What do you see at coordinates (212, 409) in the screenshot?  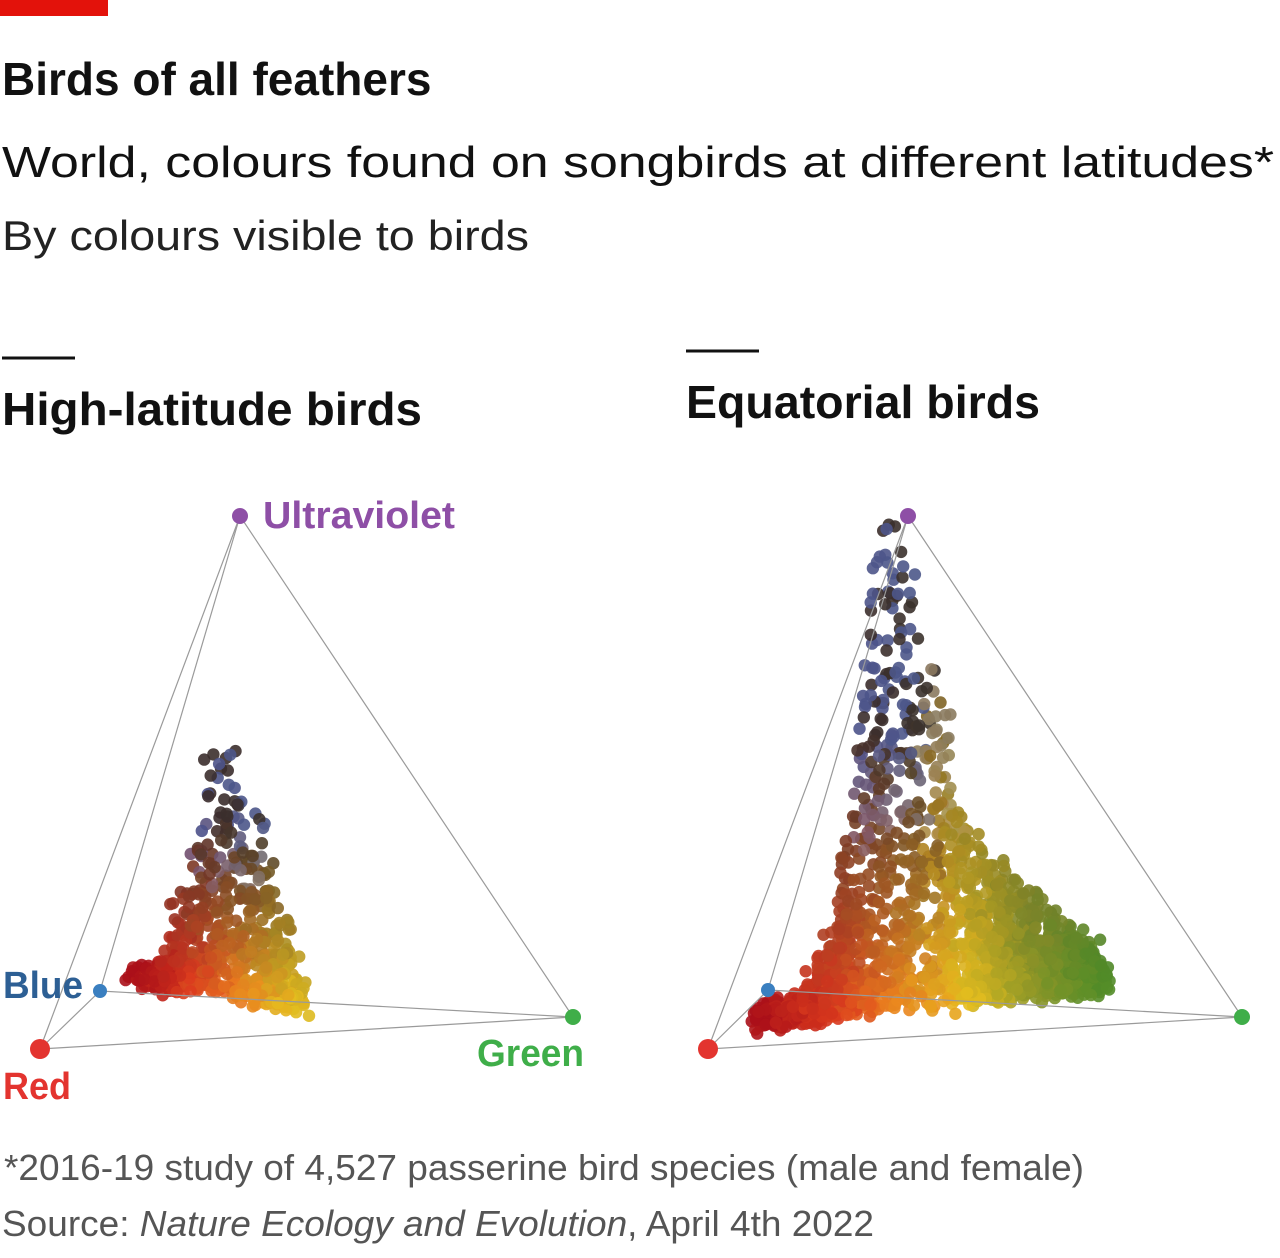 I see `panel-title: High-latitude birds` at bounding box center [212, 409].